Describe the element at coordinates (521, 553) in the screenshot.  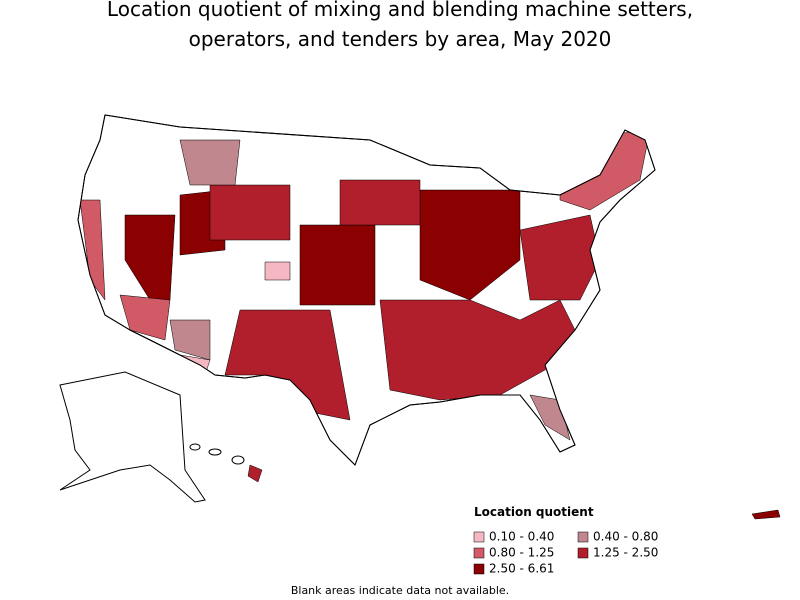
I see `legend-label: 0.80 - 1.25` at that location.